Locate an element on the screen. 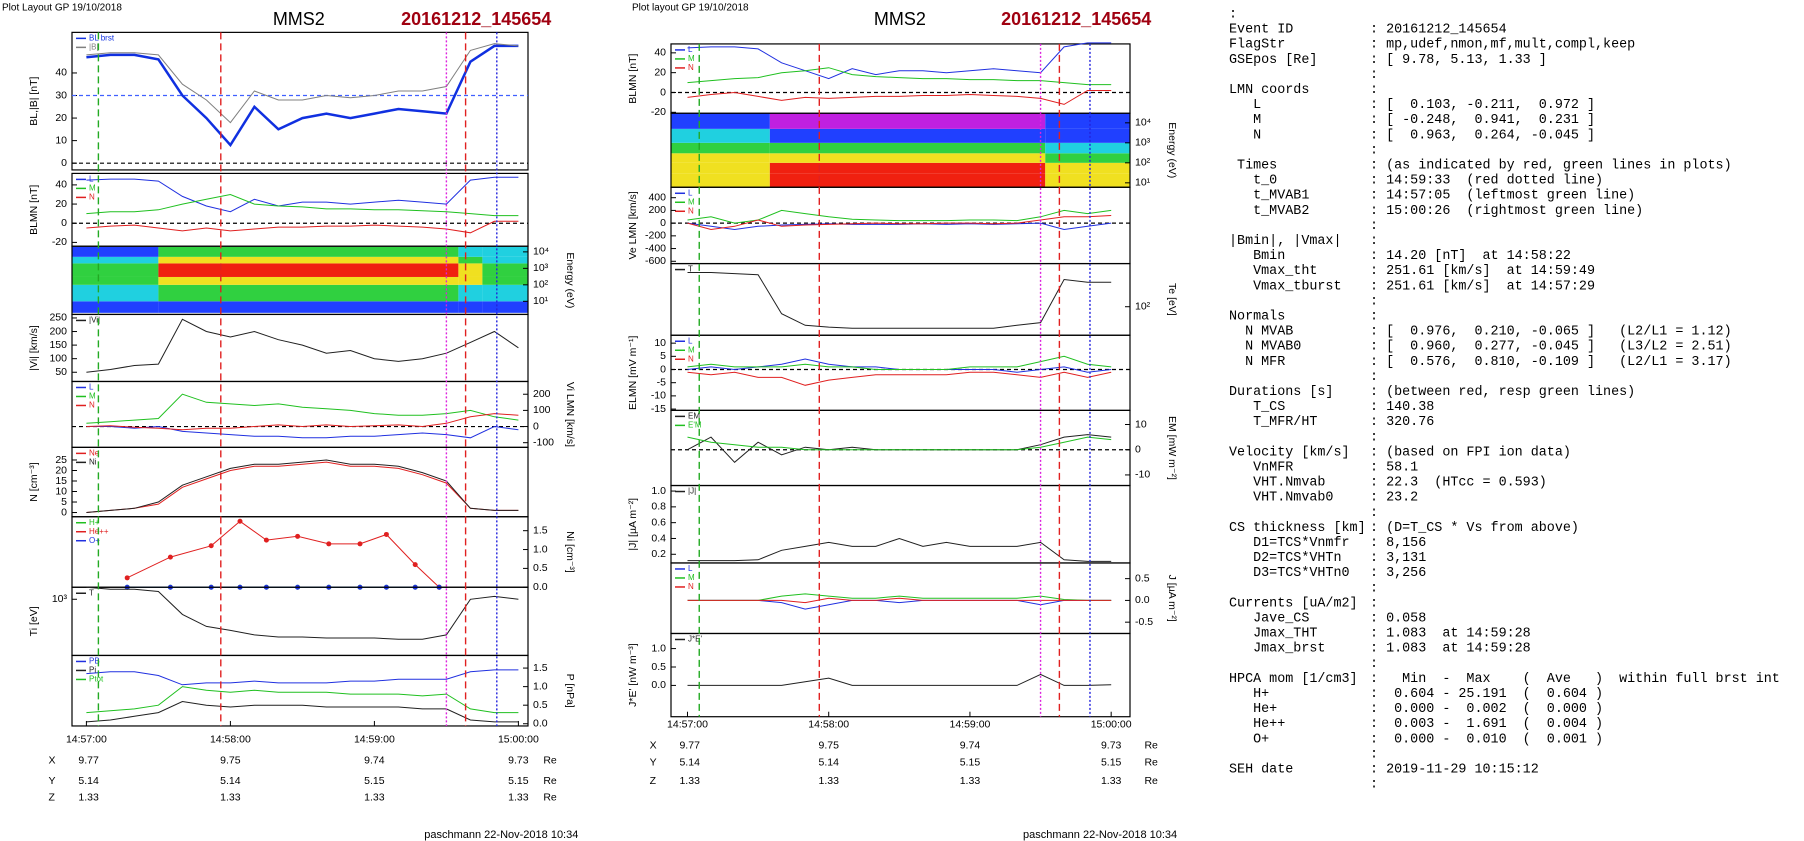 The width and height of the screenshot is (1804, 841). info-value: : 0.000 - 0.002 ( 0.000 ) is located at coordinates (1486, 709).